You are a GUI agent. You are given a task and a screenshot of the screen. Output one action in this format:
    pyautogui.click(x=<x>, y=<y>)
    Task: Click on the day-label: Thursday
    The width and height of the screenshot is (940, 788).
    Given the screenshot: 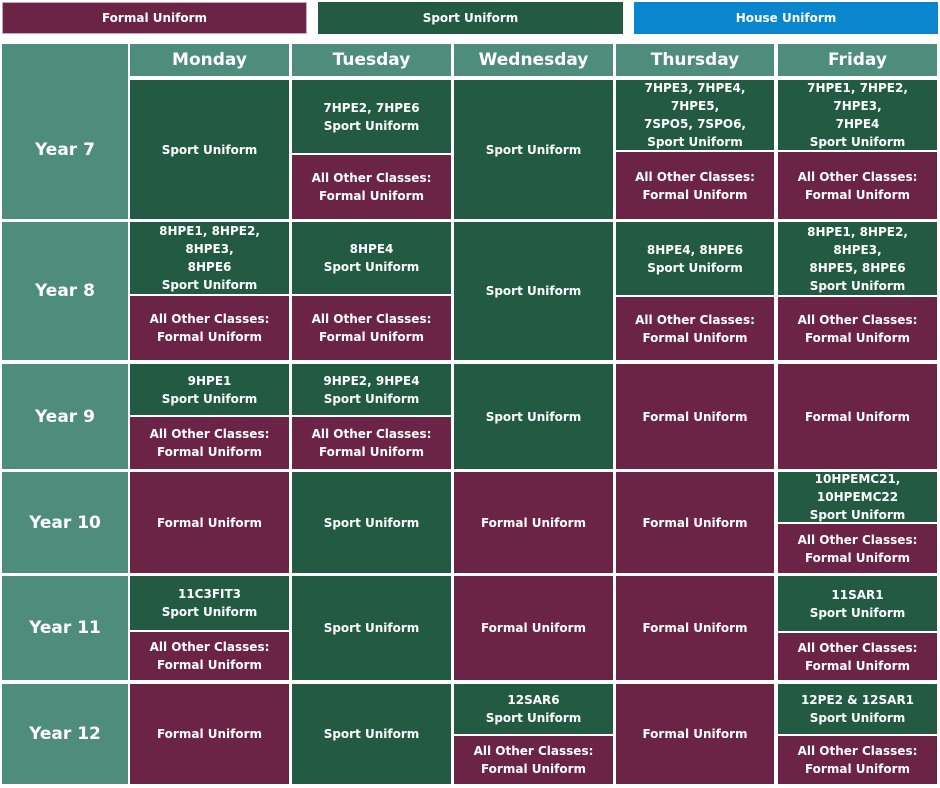 What is the action you would take?
    pyautogui.click(x=695, y=60)
    